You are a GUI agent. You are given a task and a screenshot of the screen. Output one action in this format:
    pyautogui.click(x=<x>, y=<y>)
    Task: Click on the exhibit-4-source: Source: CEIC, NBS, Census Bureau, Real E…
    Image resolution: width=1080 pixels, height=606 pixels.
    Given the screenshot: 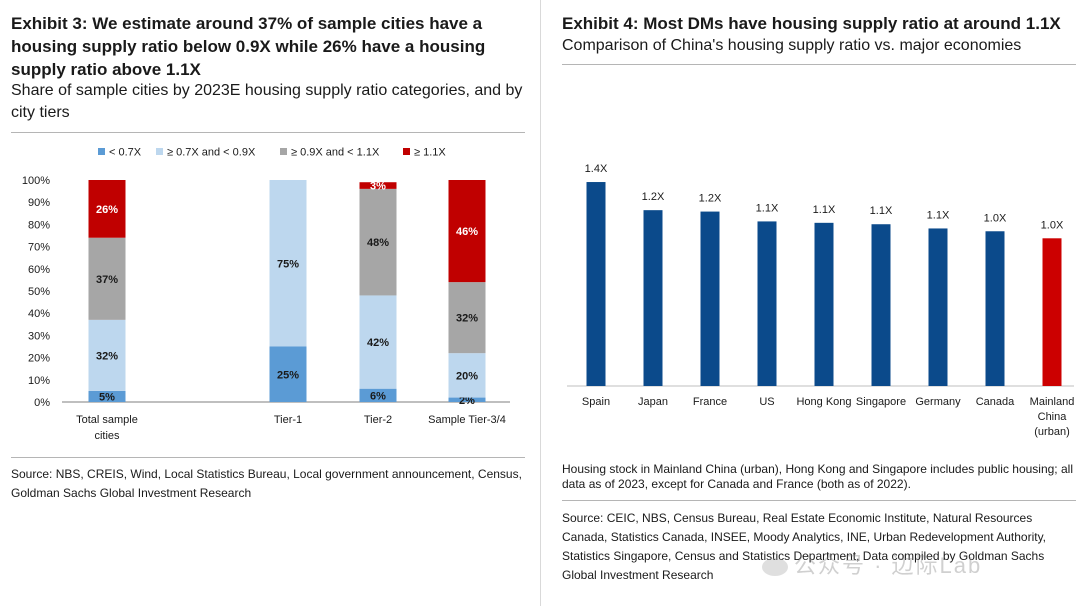 What is the action you would take?
    pyautogui.click(x=804, y=546)
    